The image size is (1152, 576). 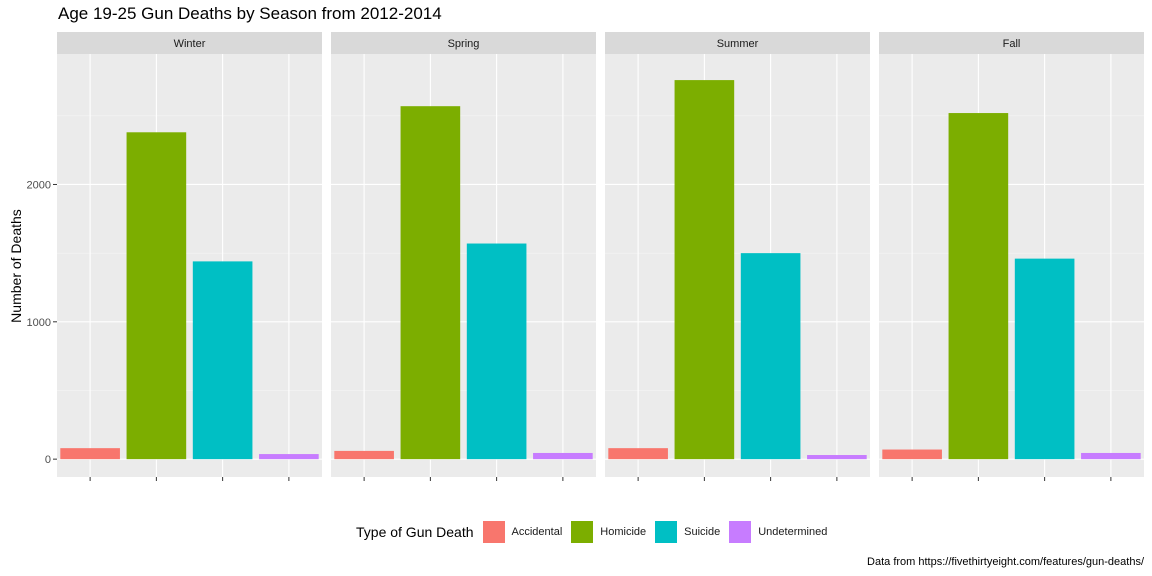 I want to click on facet-label-fall: Fall, so click(x=1012, y=44).